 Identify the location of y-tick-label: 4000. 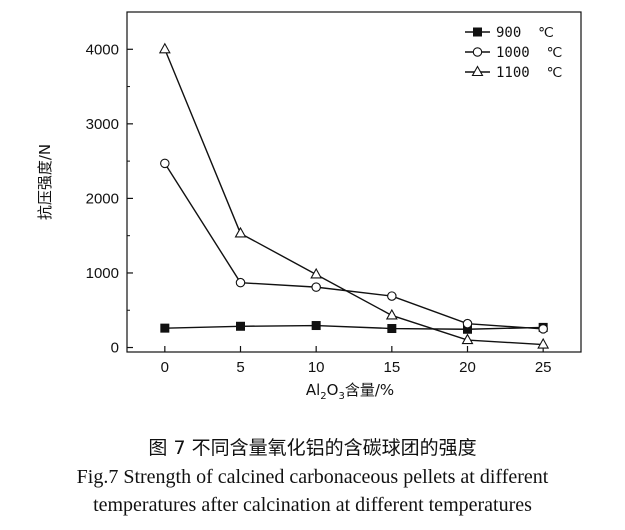
(102, 49).